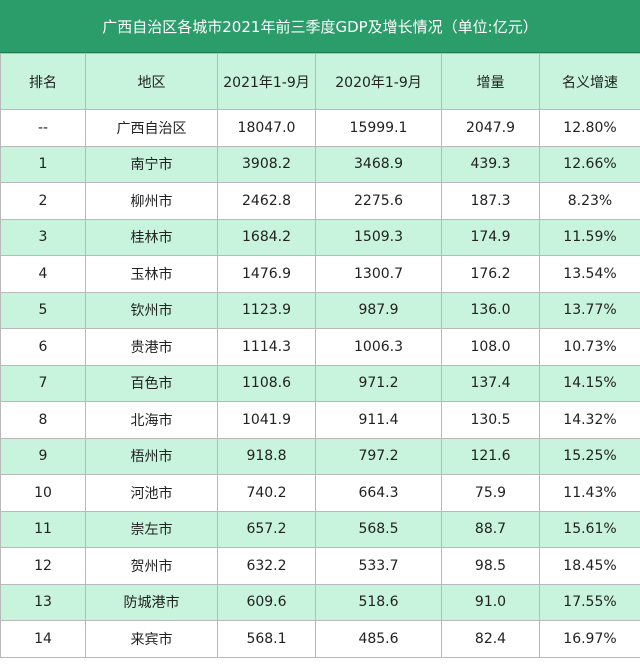  What do you see at coordinates (151, 420) in the screenshot?
I see `region-cell: 北海市` at bounding box center [151, 420].